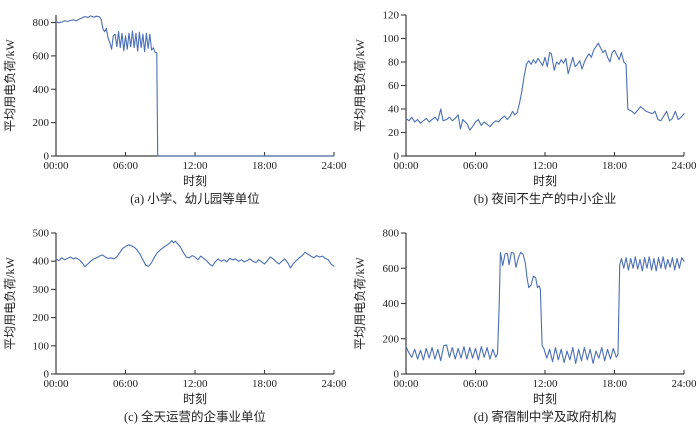  What do you see at coordinates (545, 198) in the screenshot?
I see `chart-caption: (b) 夜间不生产的中小企业` at bounding box center [545, 198].